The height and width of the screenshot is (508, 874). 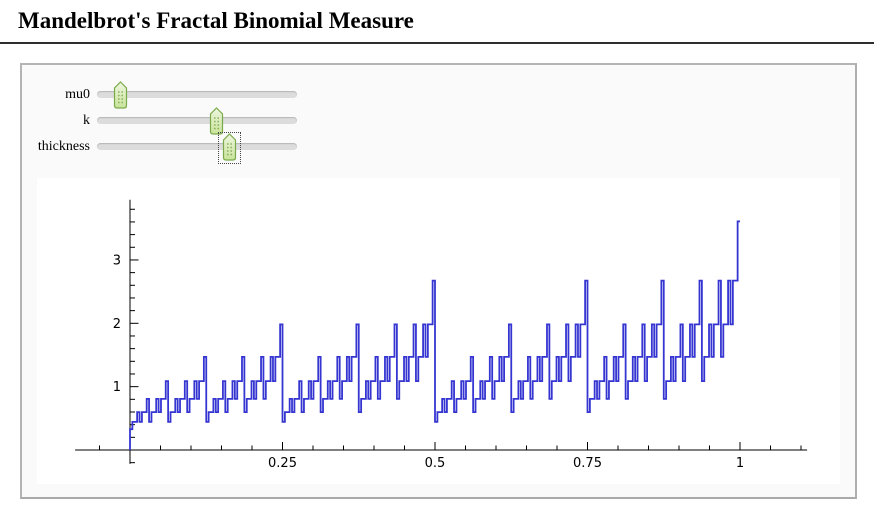 What do you see at coordinates (216, 20) in the screenshot?
I see `page-title: Mandelbrot's Fractal Binomial Measure` at bounding box center [216, 20].